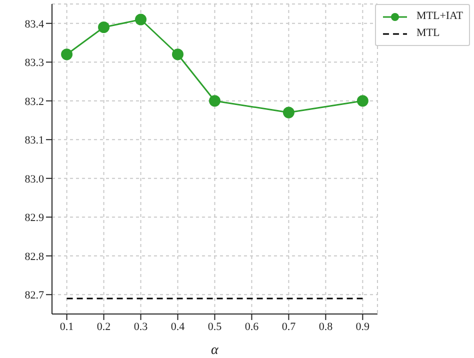 The image size is (474, 358). Describe the element at coordinates (34, 24) in the screenshot. I see `y-tick-label: 83.4` at that location.